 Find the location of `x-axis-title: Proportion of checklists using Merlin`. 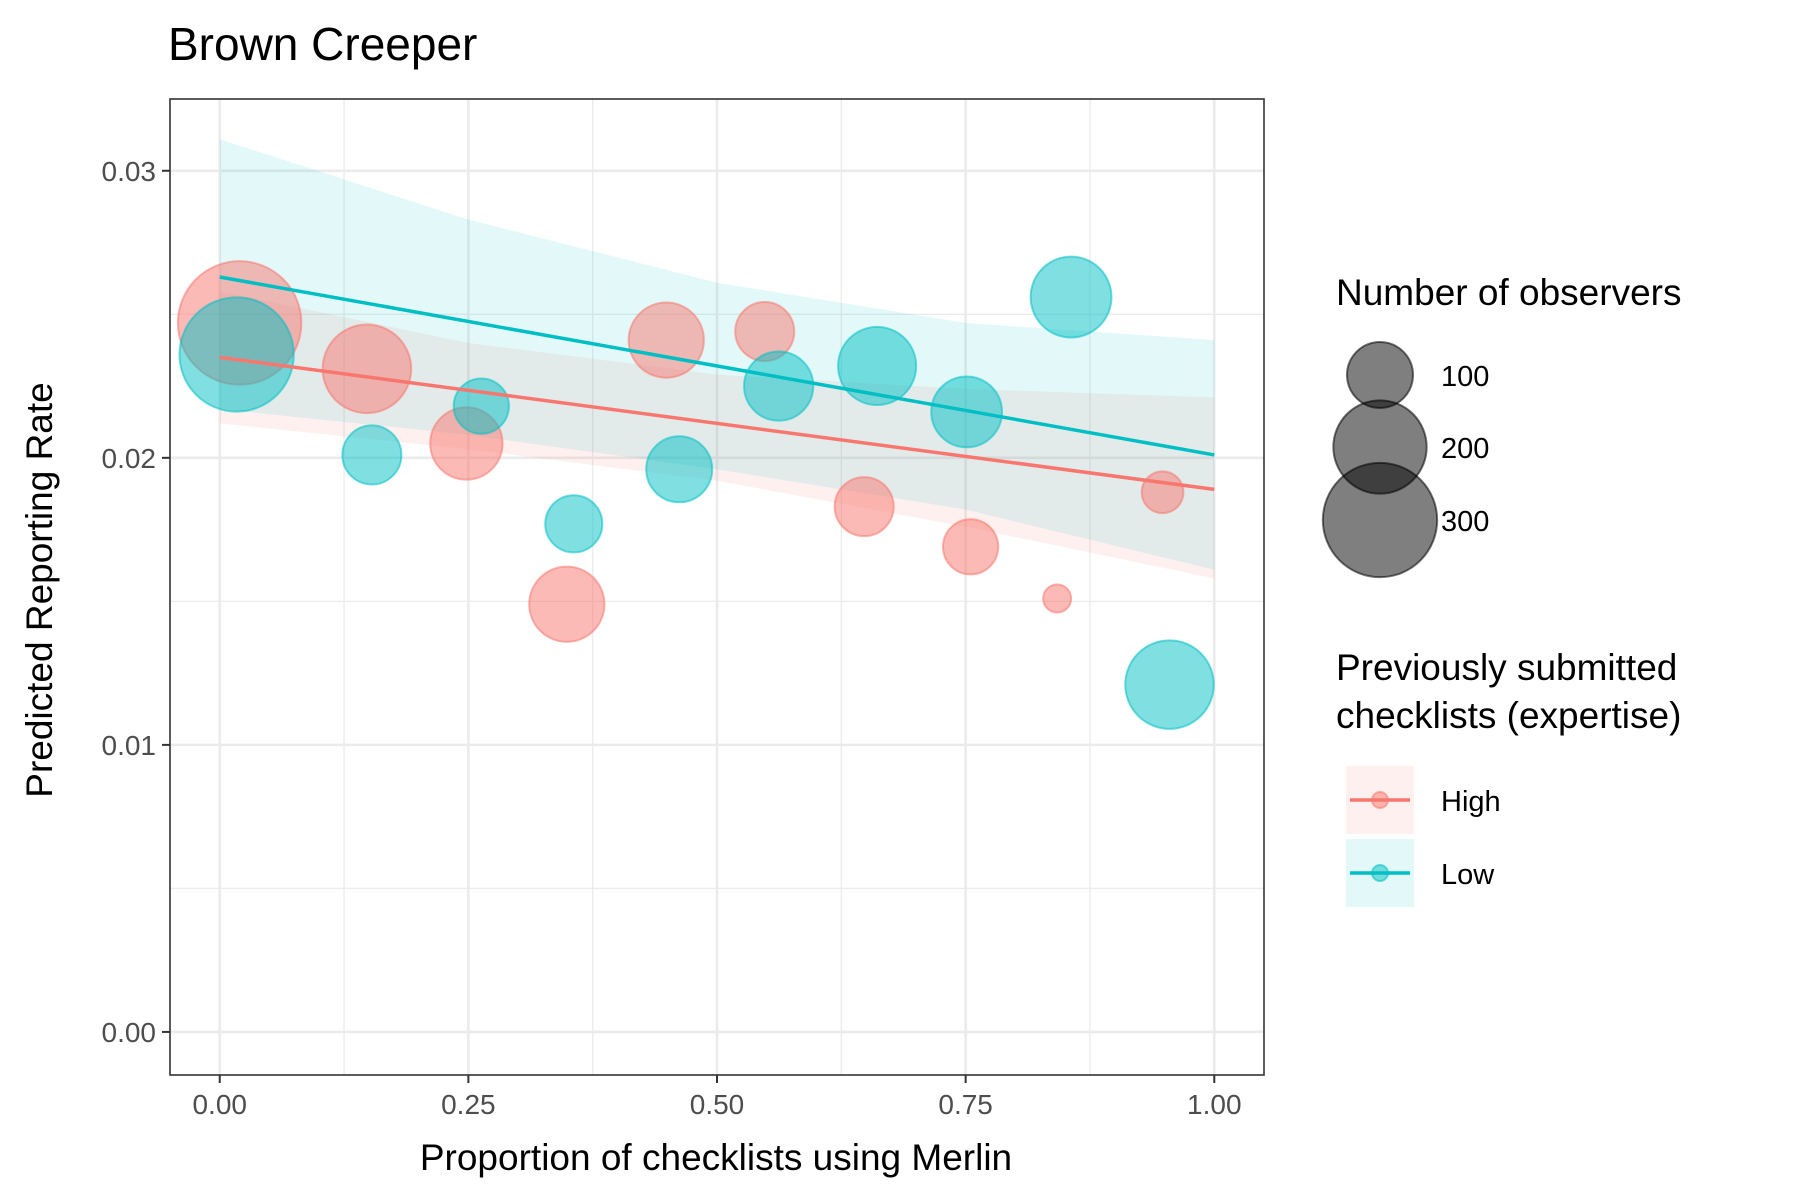

x-axis-title: Proportion of checklists using Merlin is located at coordinates (716, 1157).